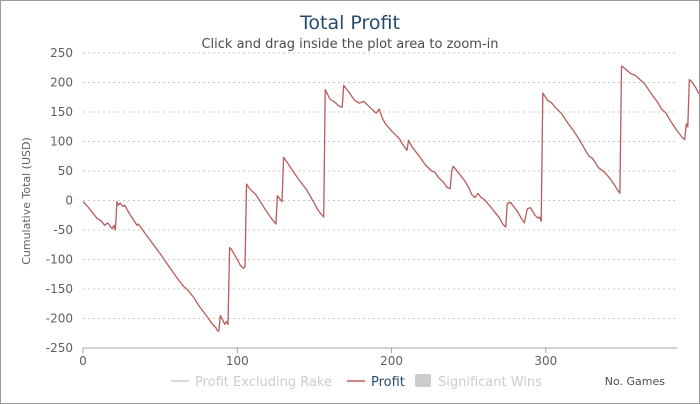  Describe the element at coordinates (423, 380) in the screenshot. I see `legend-box-marker` at that location.